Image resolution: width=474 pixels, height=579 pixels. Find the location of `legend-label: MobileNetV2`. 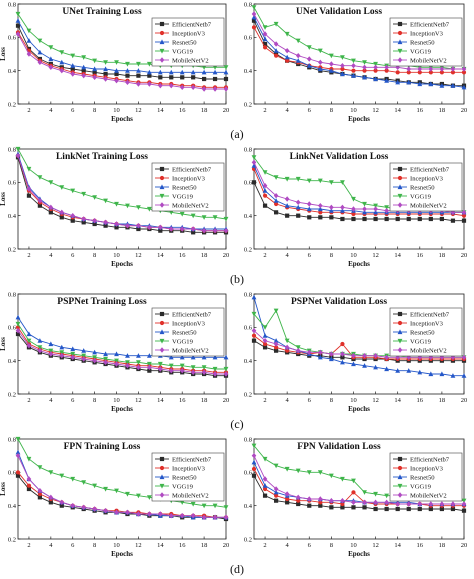

legend-label: MobileNetV2 is located at coordinates (428, 495).